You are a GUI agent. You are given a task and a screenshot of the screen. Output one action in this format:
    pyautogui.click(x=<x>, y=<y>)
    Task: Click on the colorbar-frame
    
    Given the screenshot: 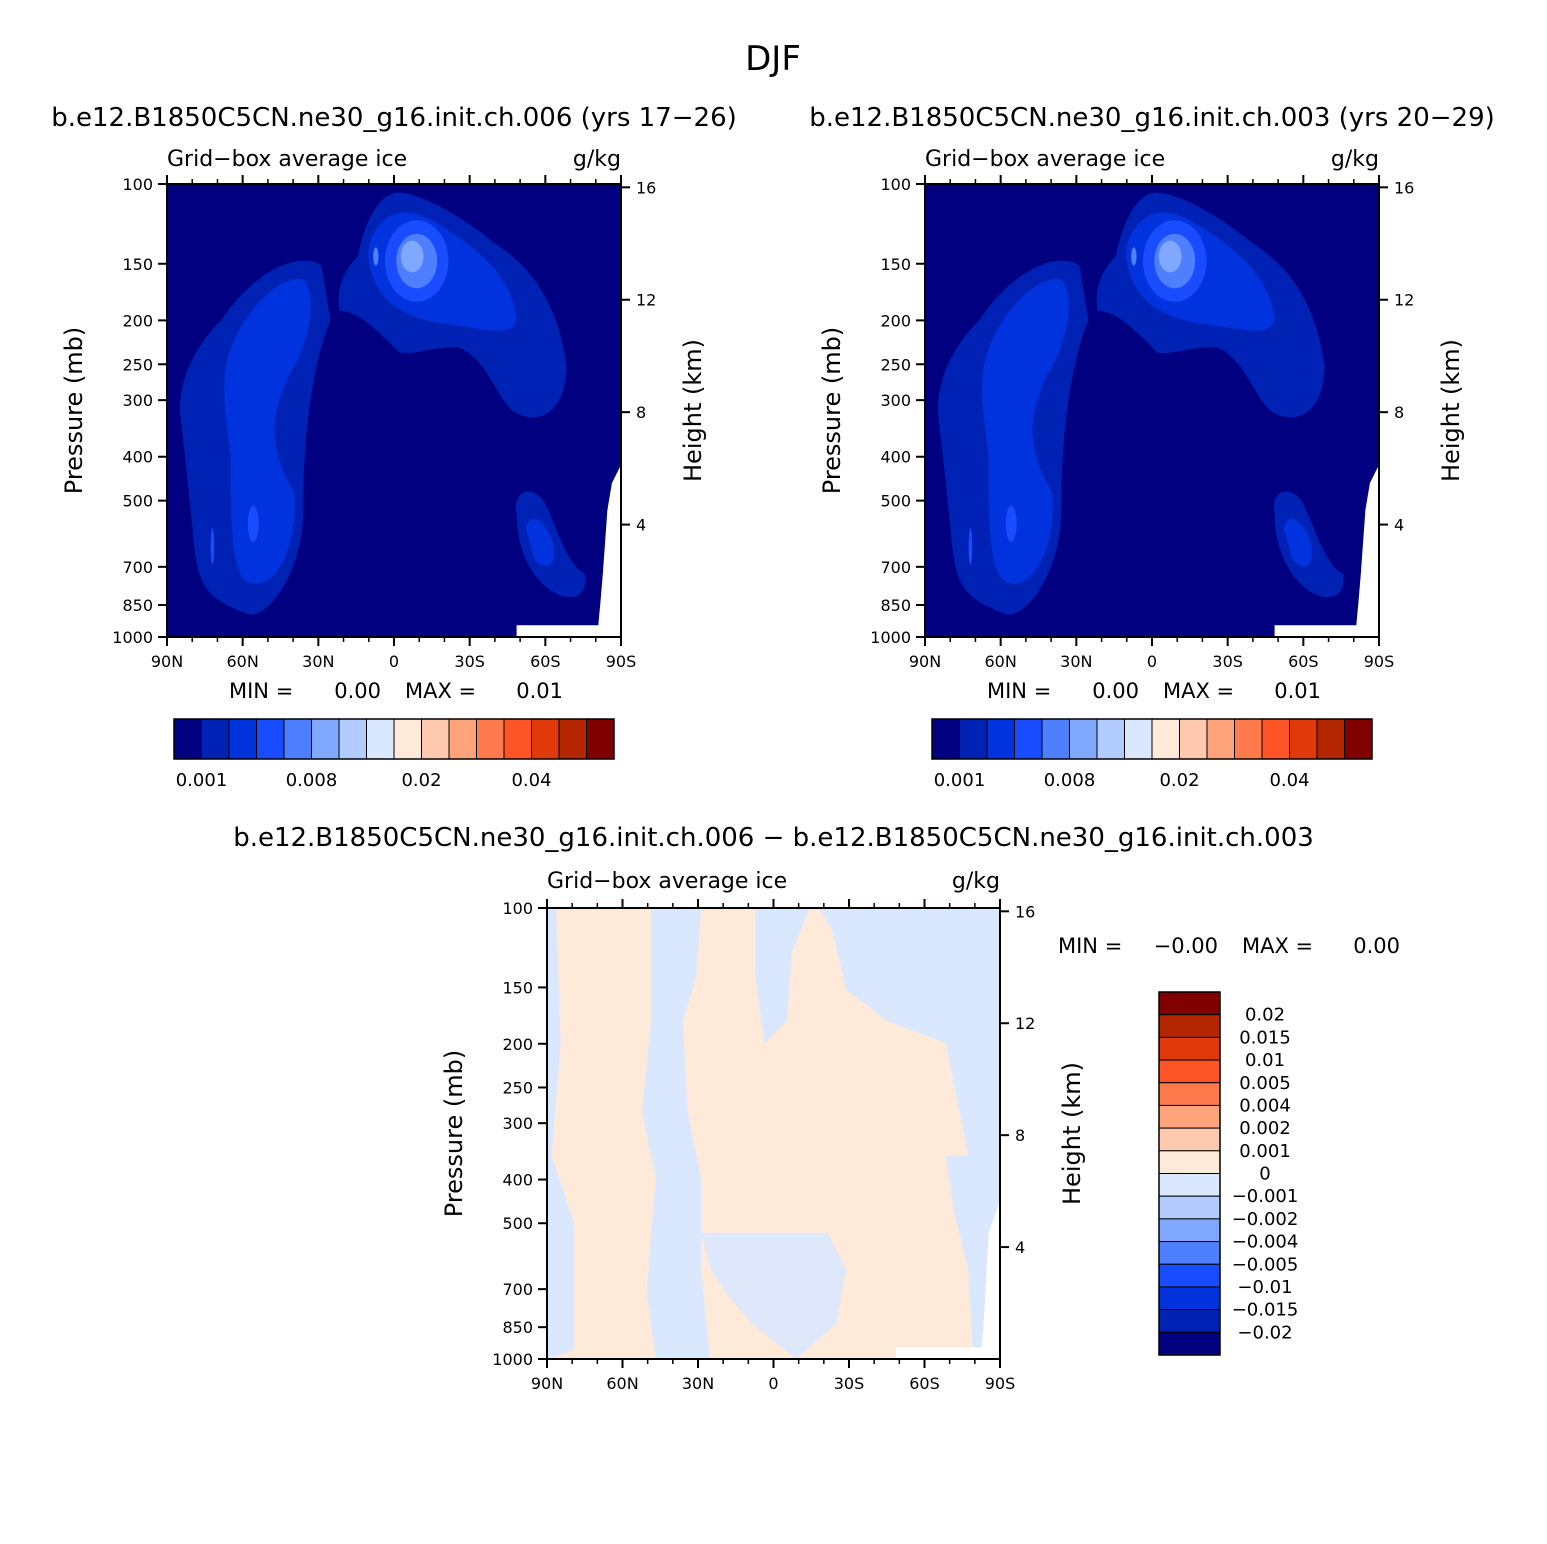 What is the action you would take?
    pyautogui.click(x=1152, y=739)
    